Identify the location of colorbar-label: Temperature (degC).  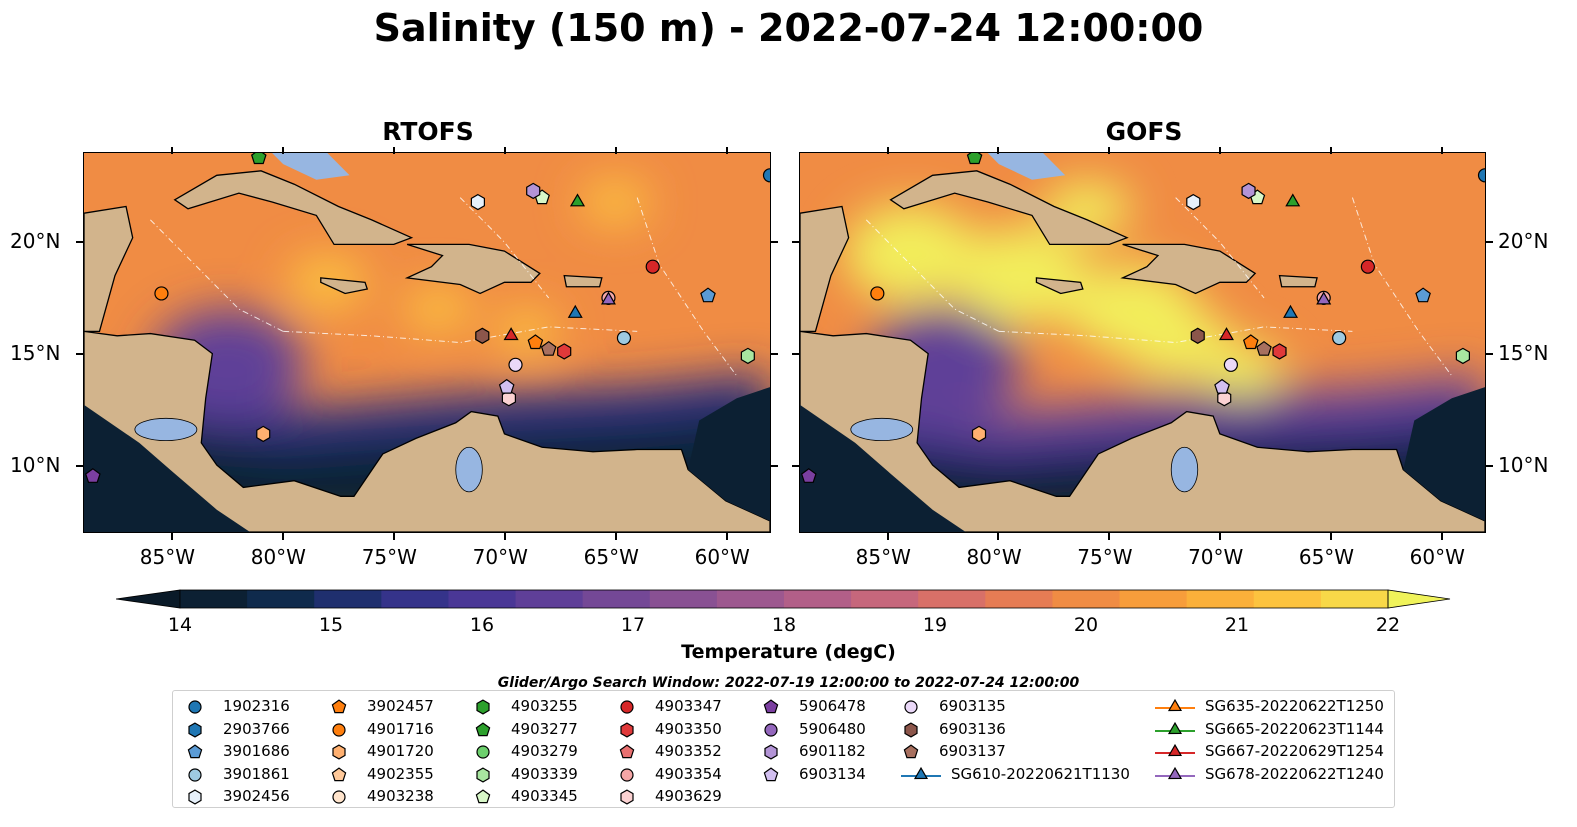
(788, 652).